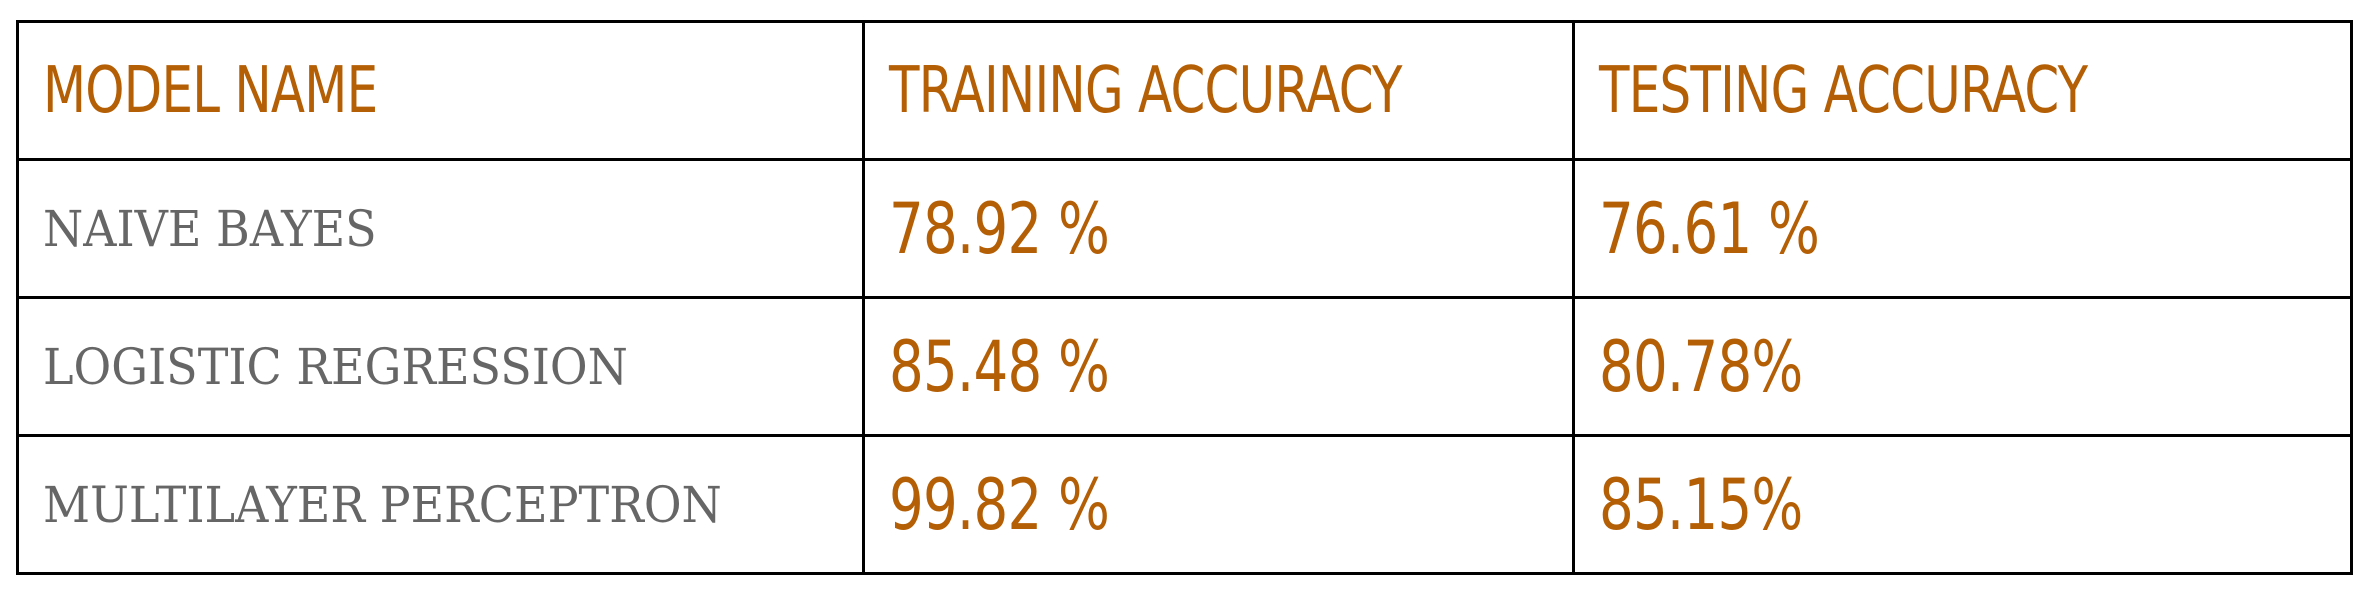  I want to click on testing-accuracy-cell: 80.78%, so click(1962, 366).